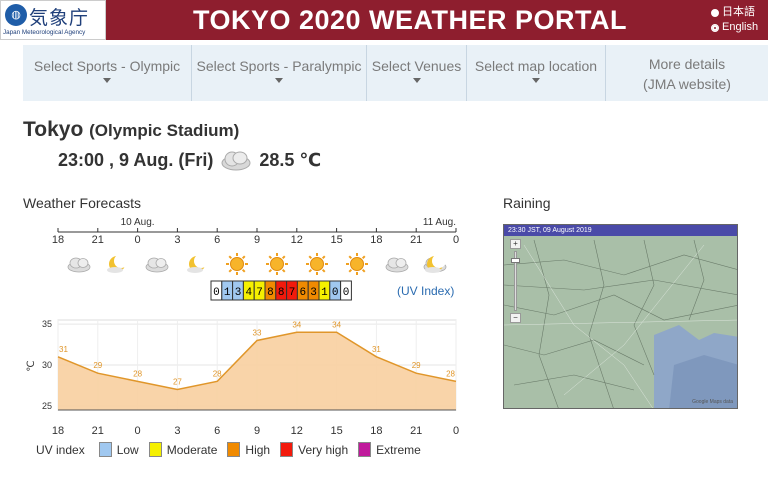 The image size is (768, 488). Describe the element at coordinates (257, 361) in the screenshot. I see `temperature-line` at that location.